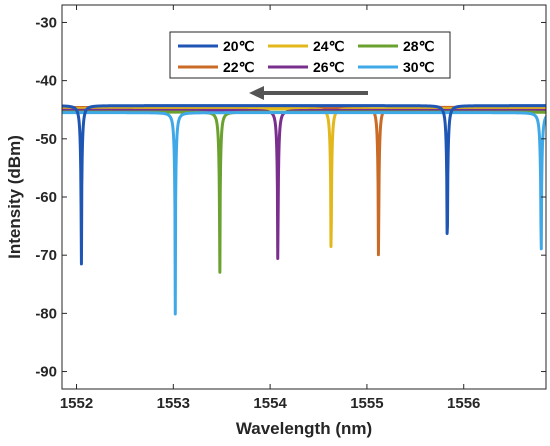 The width and height of the screenshot is (550, 446). I want to click on y-tick-label: -50, so click(46, 139).